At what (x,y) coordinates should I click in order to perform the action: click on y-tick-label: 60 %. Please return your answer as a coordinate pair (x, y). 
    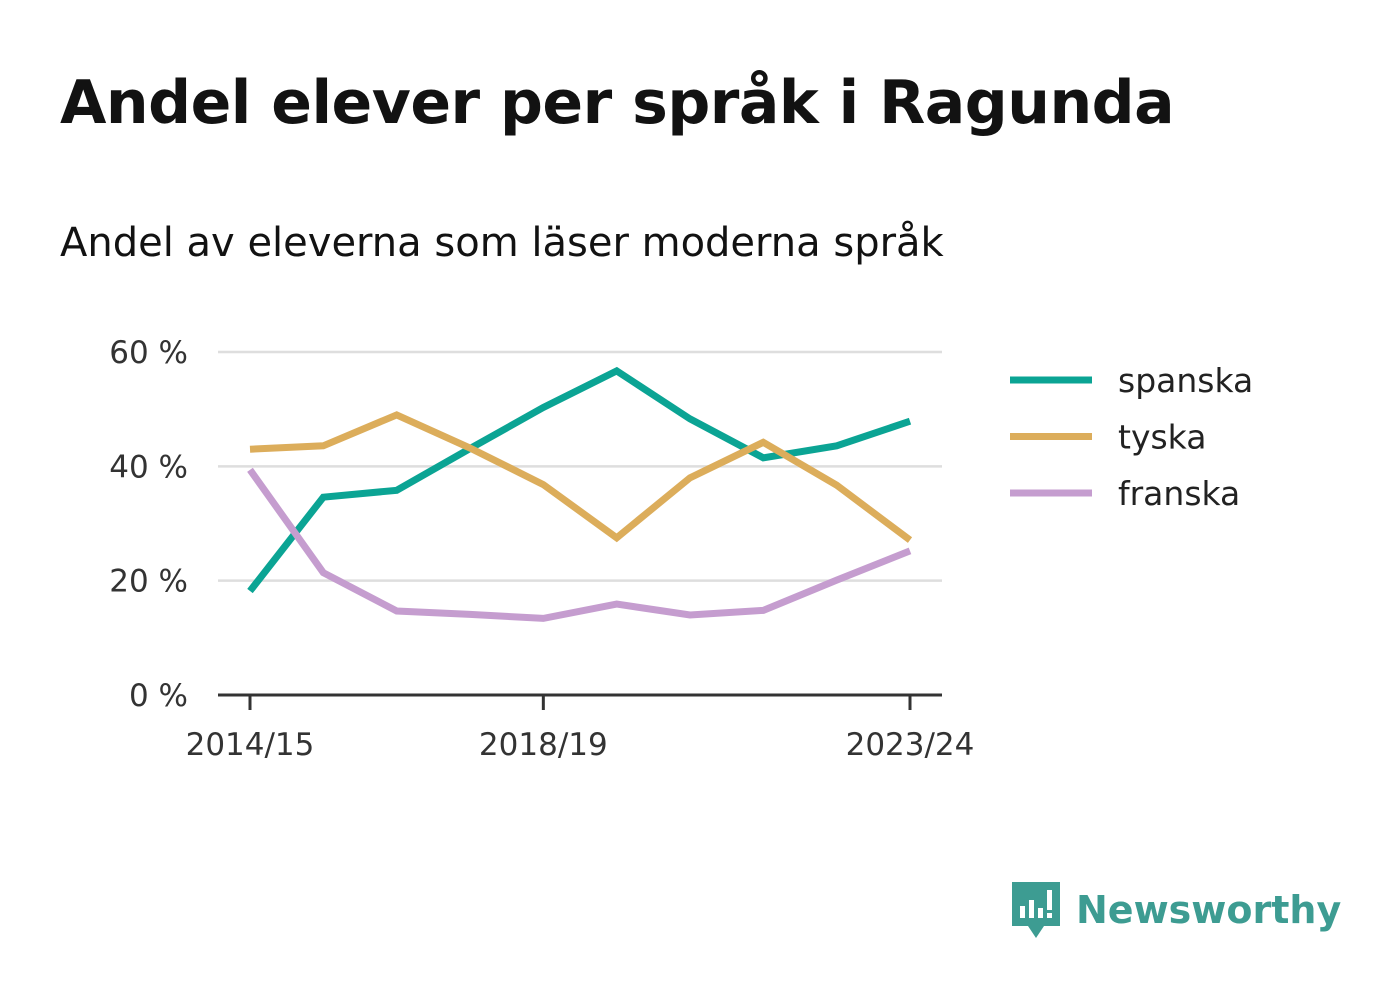
    Looking at the image, I should click on (148, 353).